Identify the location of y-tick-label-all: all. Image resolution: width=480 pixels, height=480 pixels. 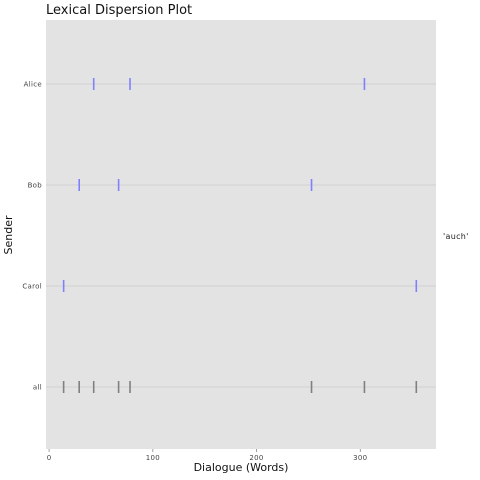
(37, 388).